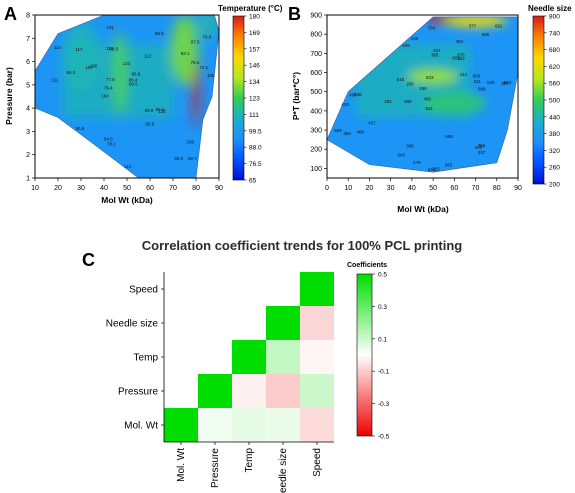  What do you see at coordinates (108, 138) in the screenshot?
I see `contour-value-label: 84.5` at bounding box center [108, 138].